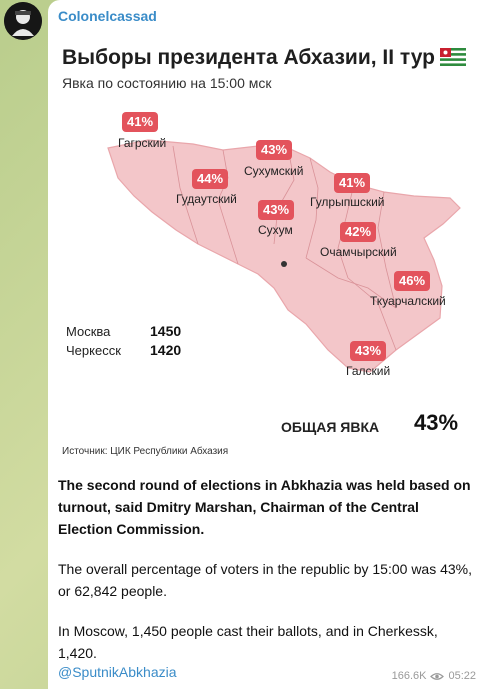  What do you see at coordinates (206, 199) in the screenshot?
I see `district-gudauta: Гудаутский` at bounding box center [206, 199].